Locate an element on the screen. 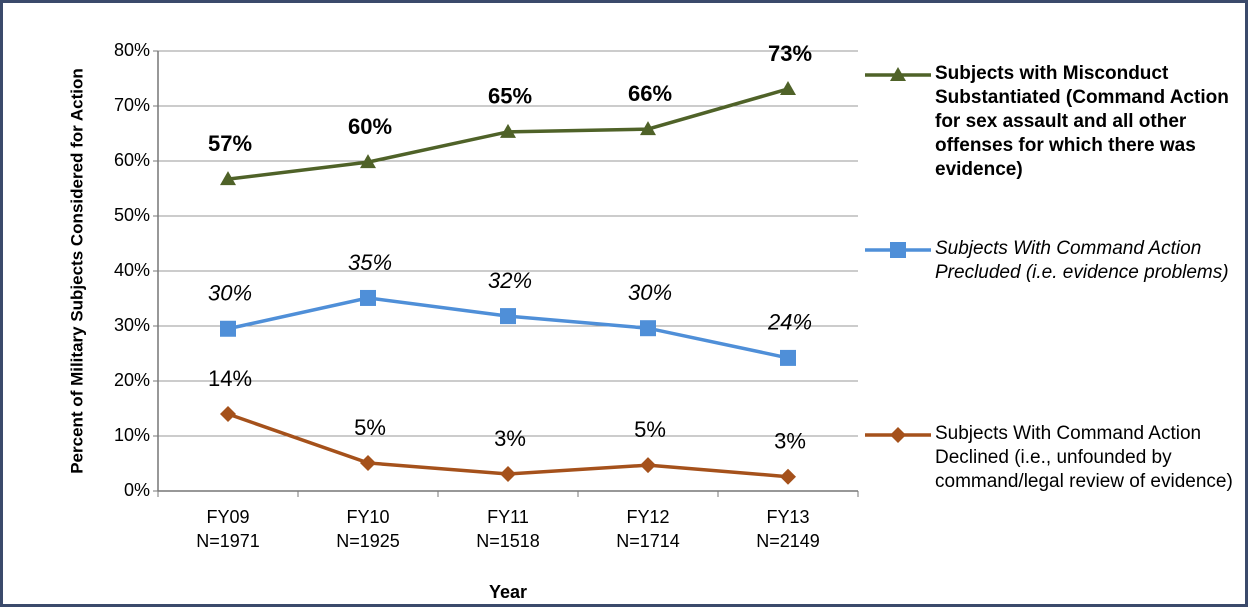 This screenshot has width=1248, height=610. x-tick-label: N=1714 is located at coordinates (648, 541).